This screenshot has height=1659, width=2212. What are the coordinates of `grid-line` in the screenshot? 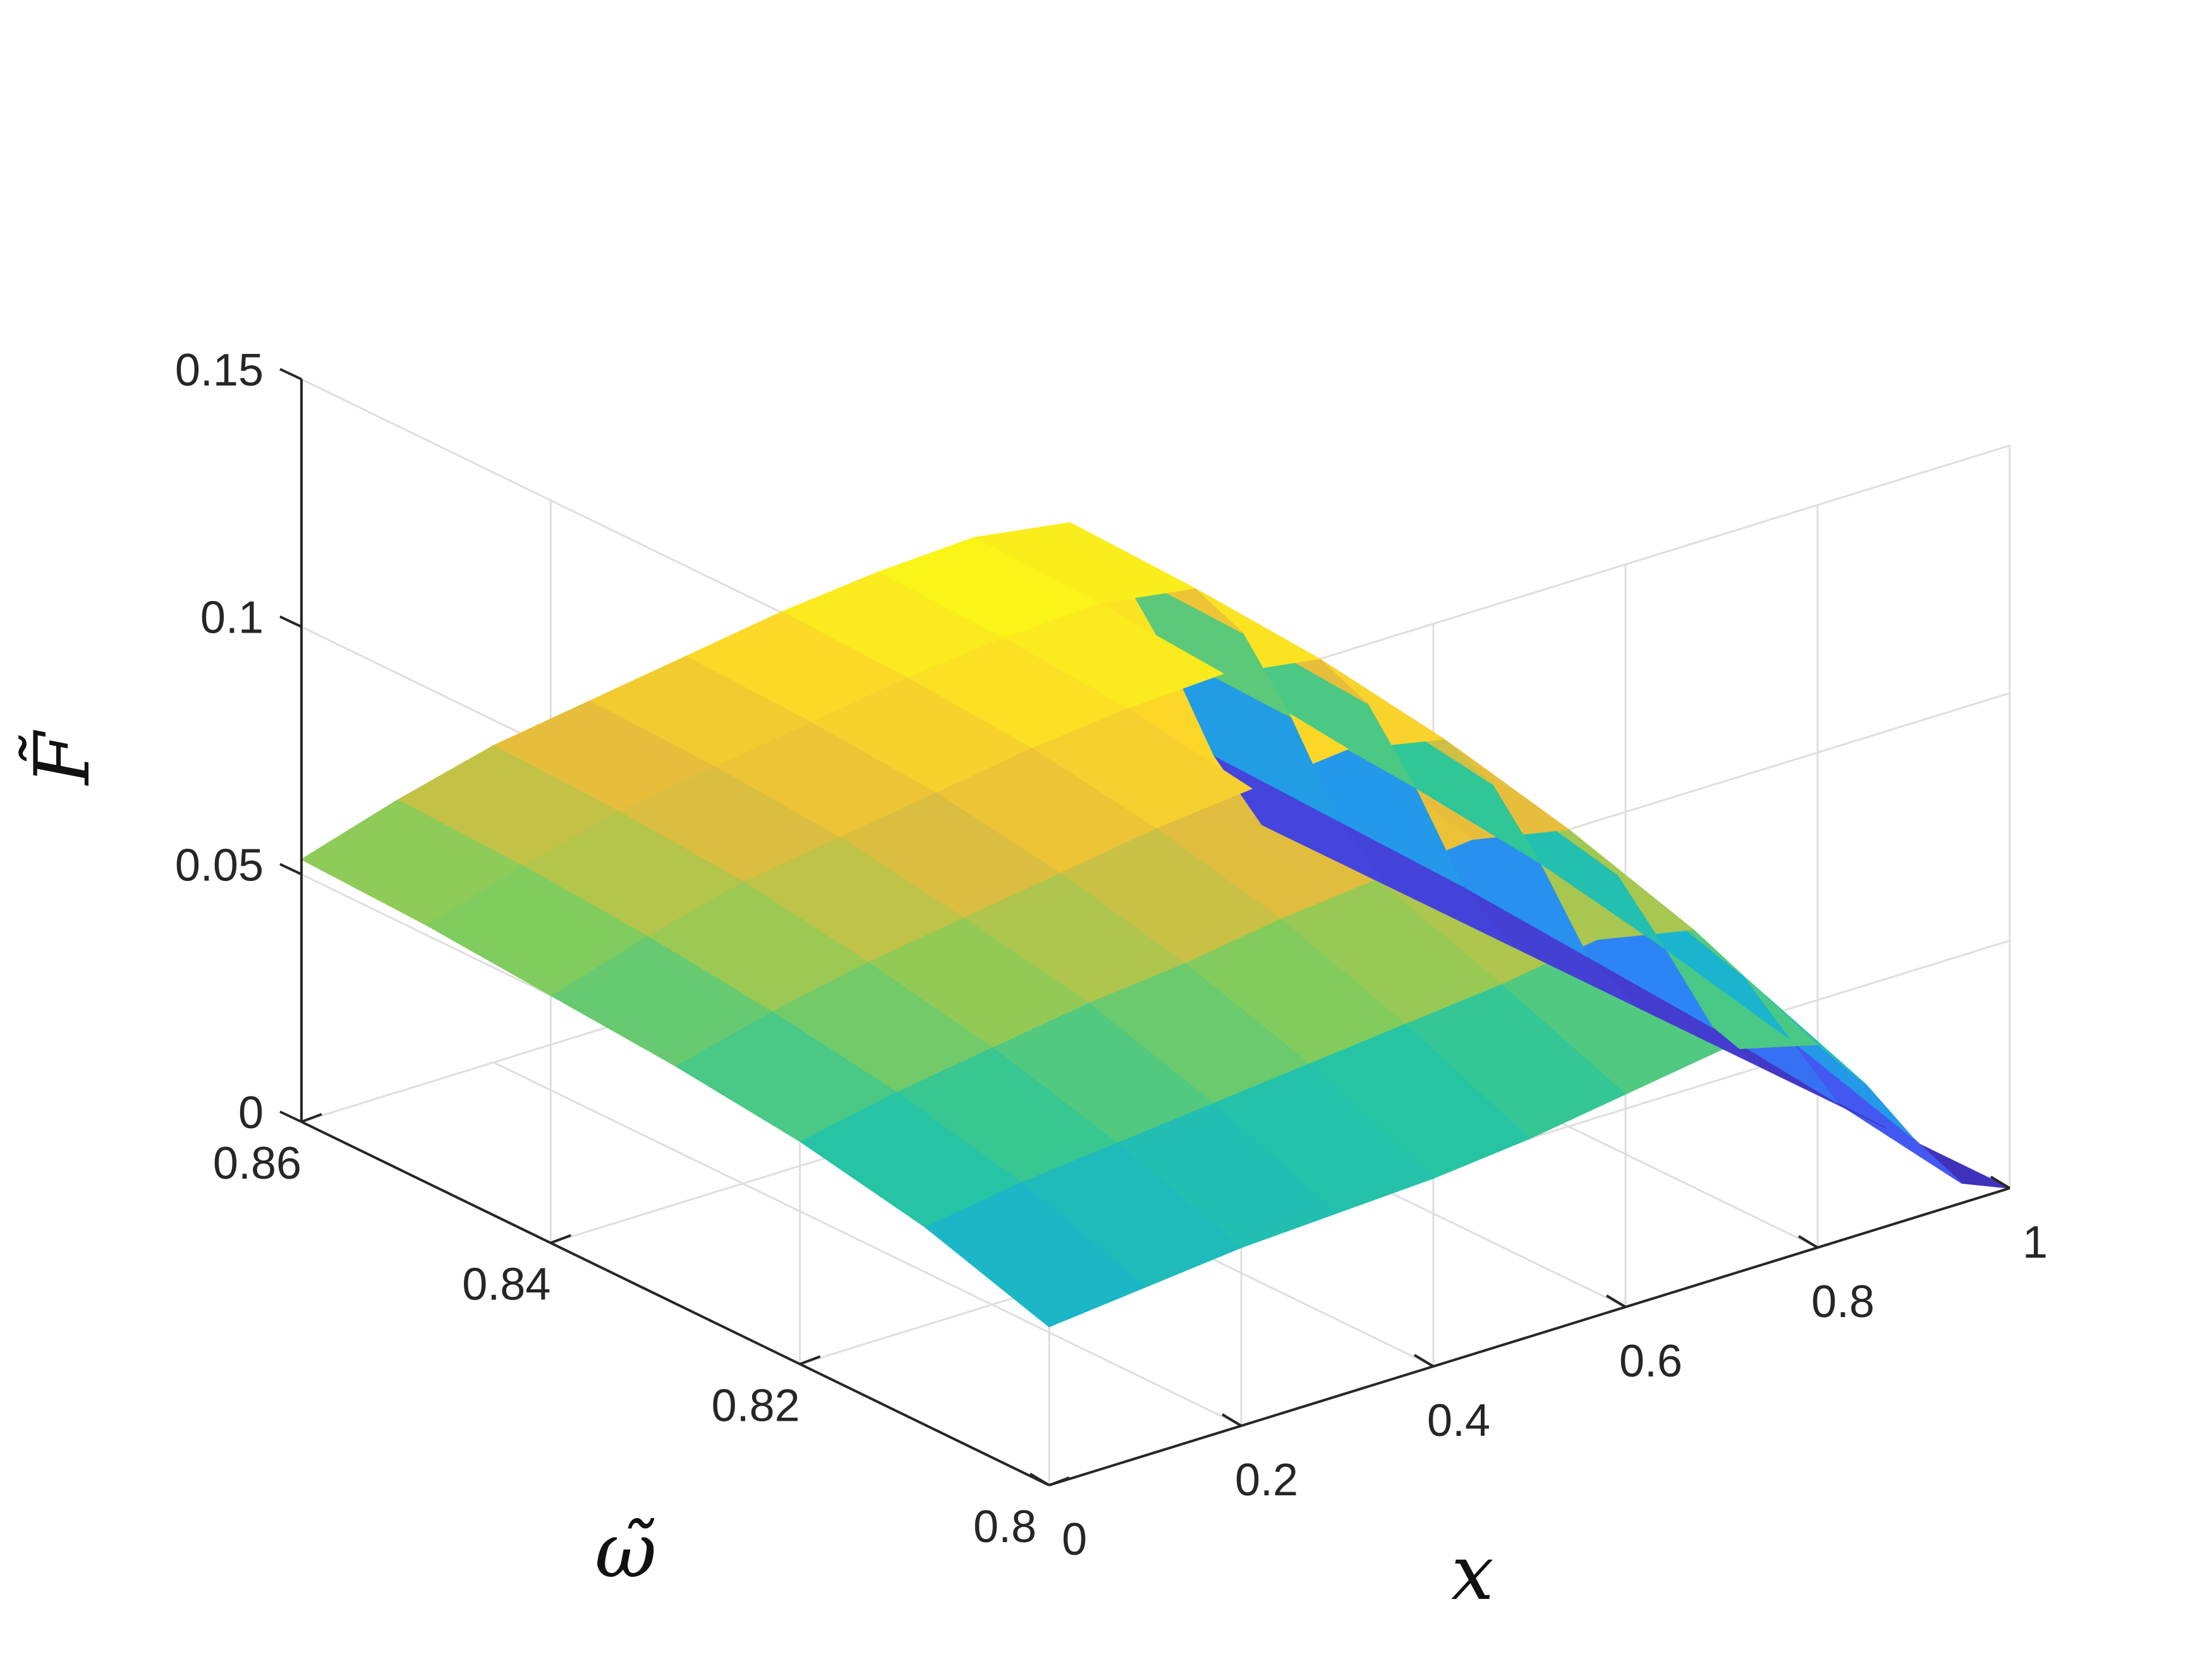 It's located at (867, 1244).